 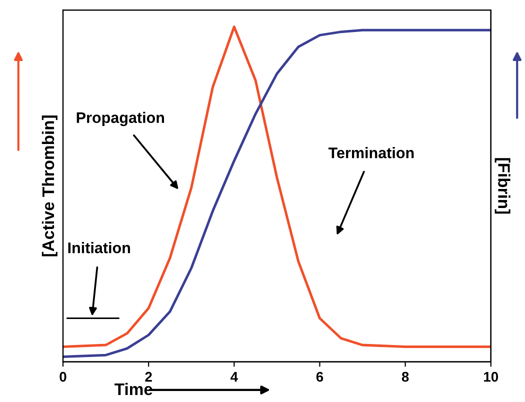 What do you see at coordinates (491, 377) in the screenshot?
I see `x-tick-label: 10` at bounding box center [491, 377].